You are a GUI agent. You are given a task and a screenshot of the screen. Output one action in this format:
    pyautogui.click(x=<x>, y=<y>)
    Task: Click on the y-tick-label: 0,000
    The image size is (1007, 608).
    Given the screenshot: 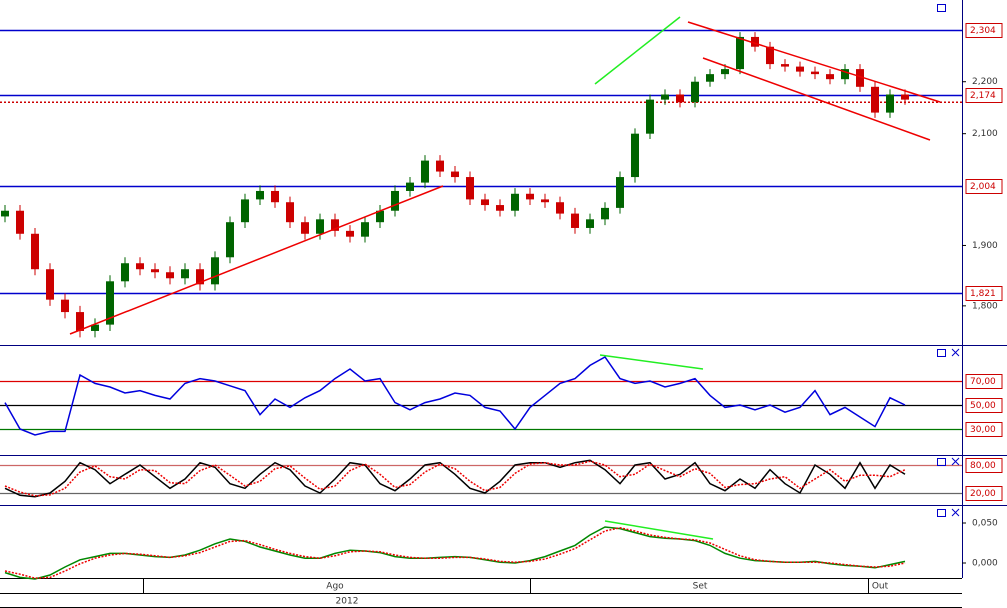 What is the action you would take?
    pyautogui.click(x=985, y=564)
    